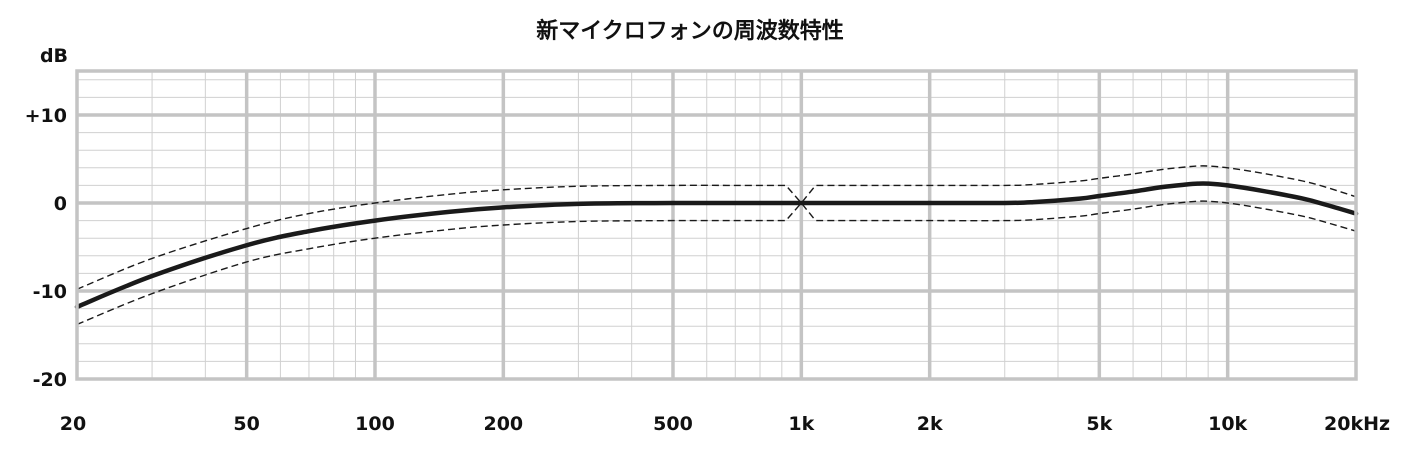 This screenshot has width=1419, height=473. I want to click on y-tick-label: +10, so click(46, 116).